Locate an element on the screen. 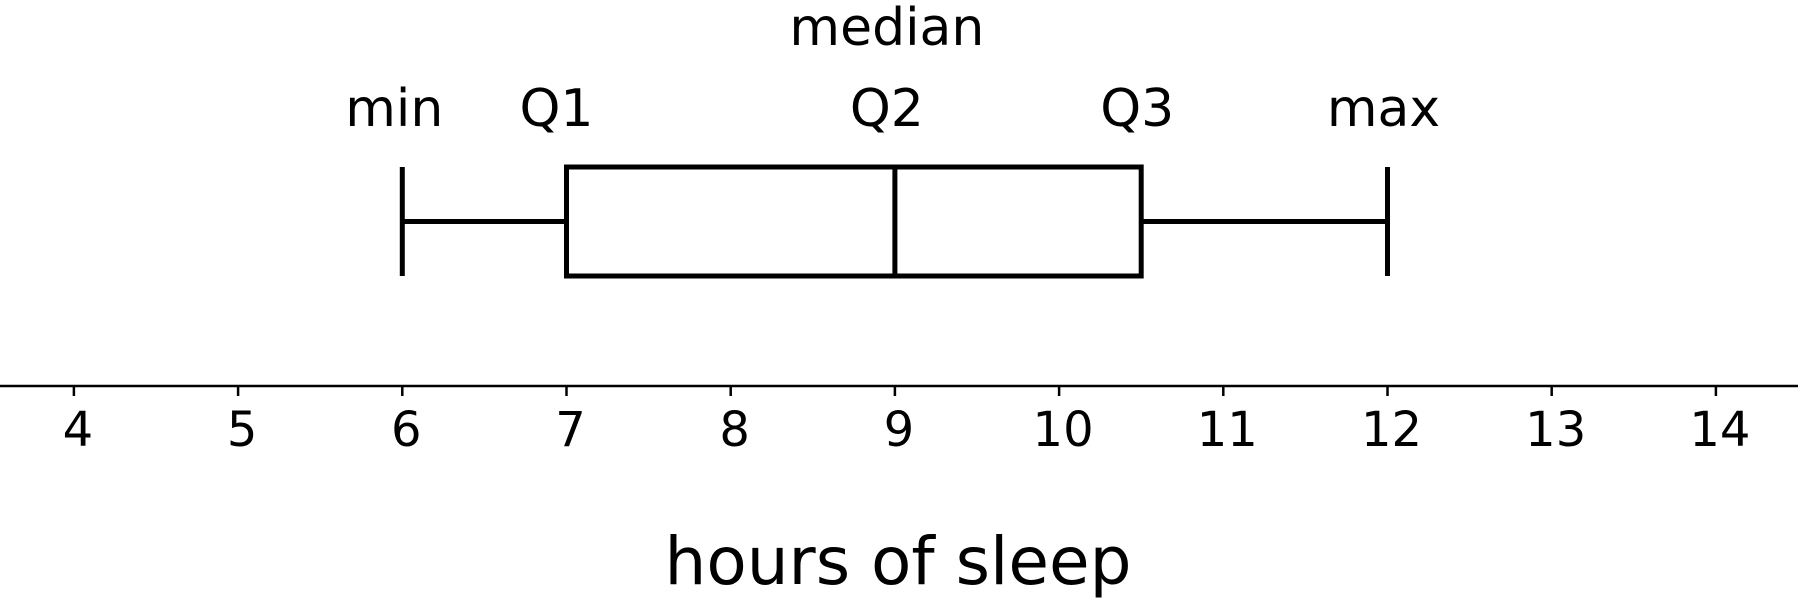 The width and height of the screenshot is (1800, 616). x-tick-label: 13 is located at coordinates (1555, 430).